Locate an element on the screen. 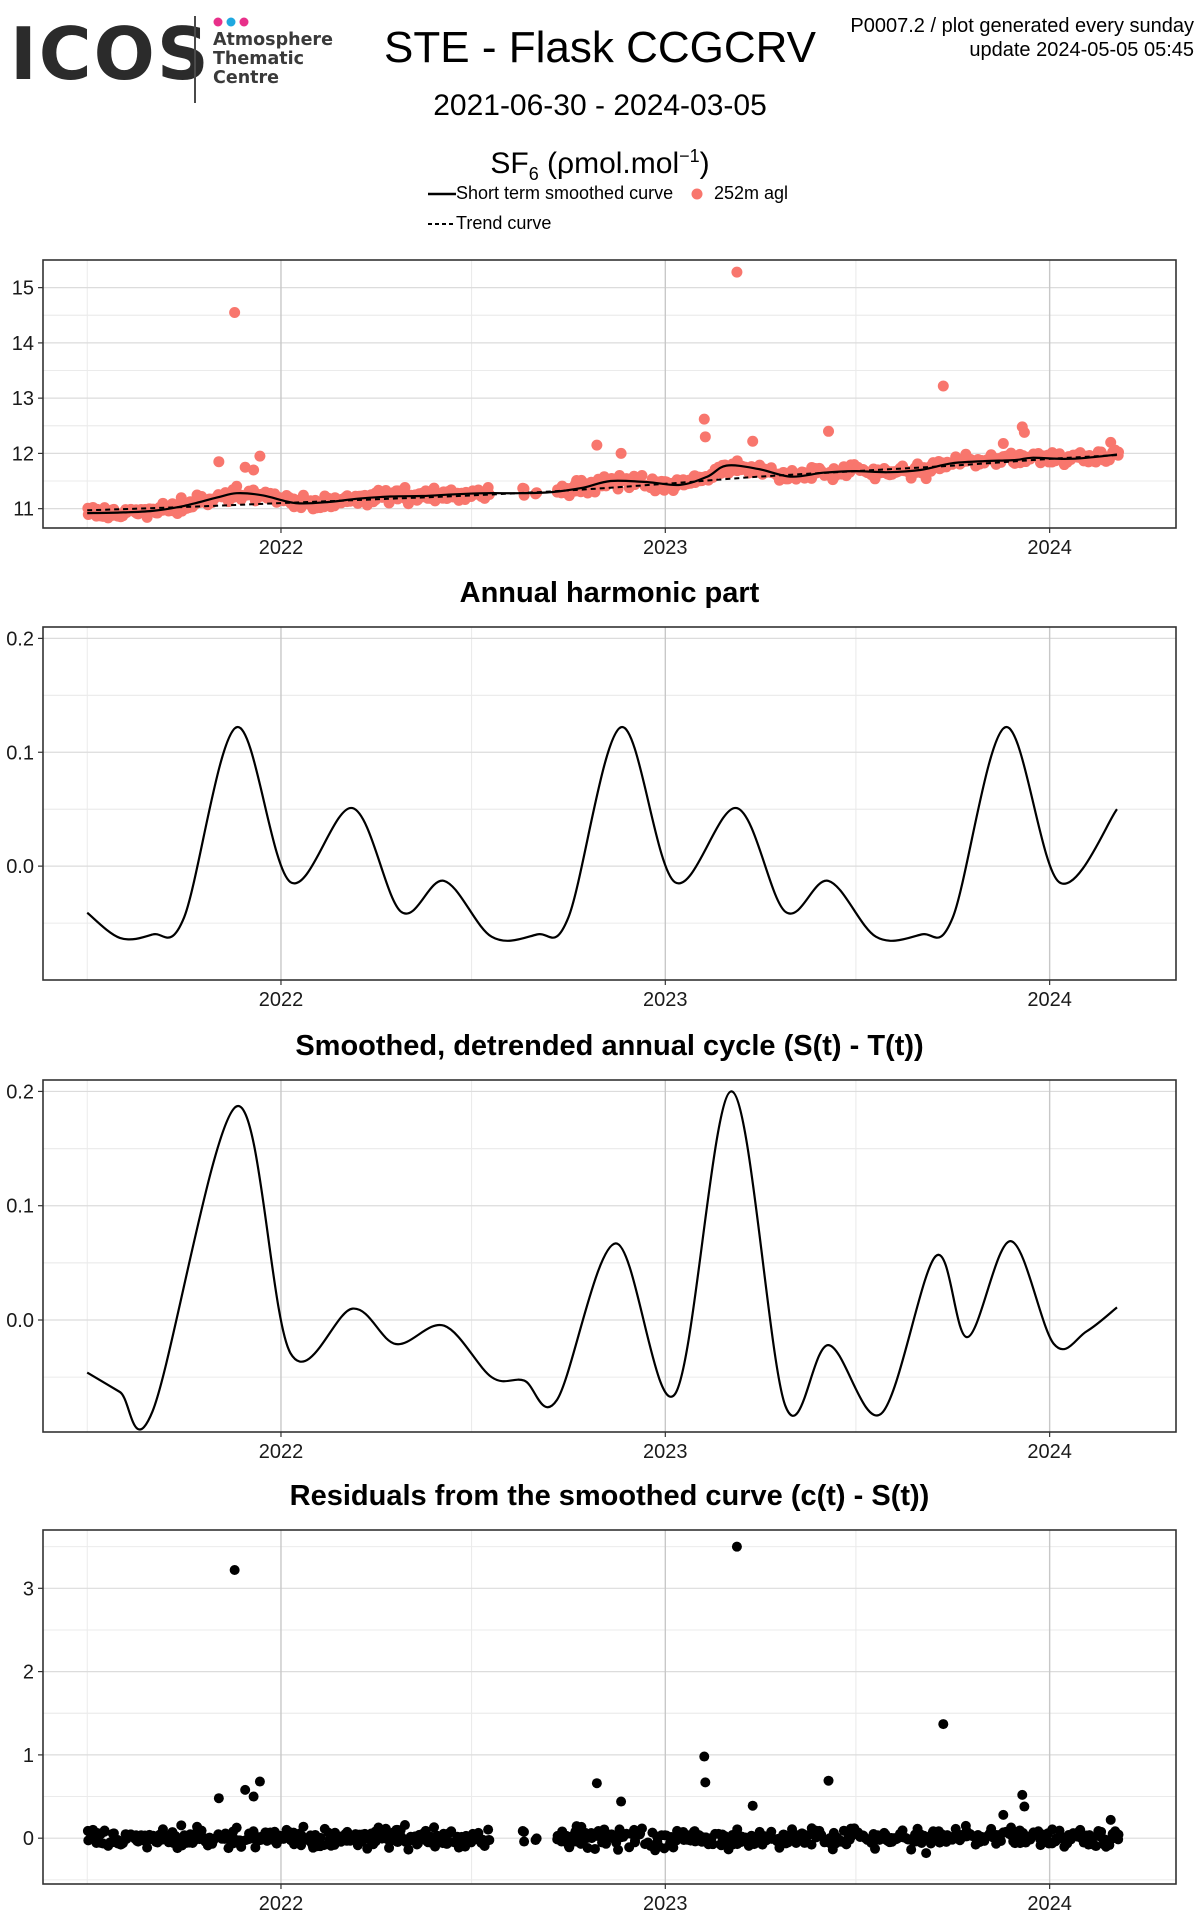 Image resolution: width=1200 pixels, height=1920 pixels. chart-title: Annual harmonic part is located at coordinates (610, 593).